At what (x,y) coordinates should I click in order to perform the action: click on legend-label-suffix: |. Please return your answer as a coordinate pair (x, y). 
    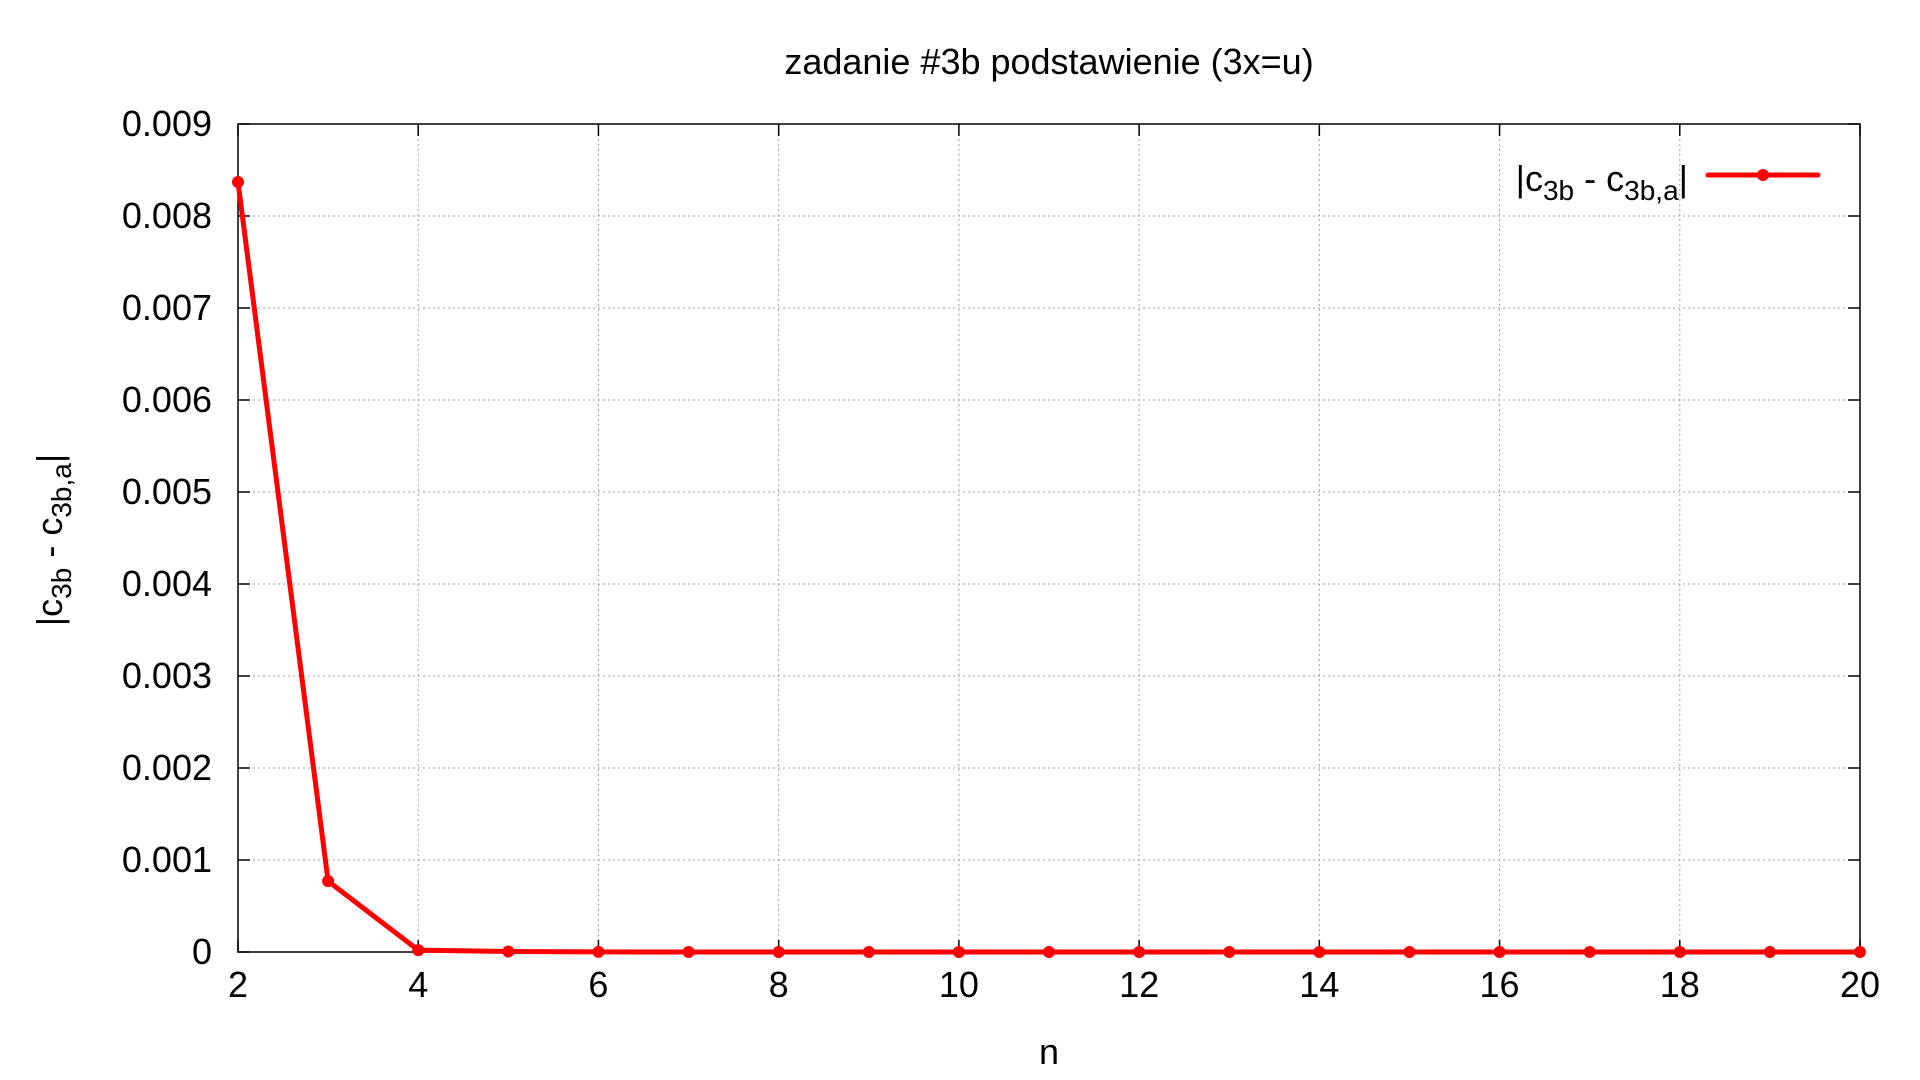
    Looking at the image, I should click on (1683, 178).